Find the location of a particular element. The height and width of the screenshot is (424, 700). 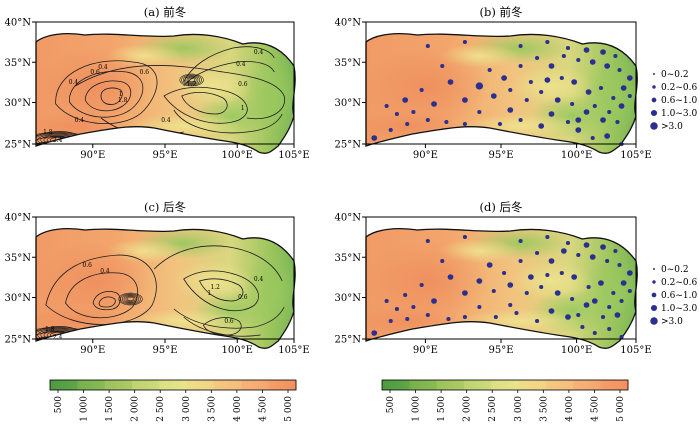

contour-label: 1 is located at coordinates (243, 108).